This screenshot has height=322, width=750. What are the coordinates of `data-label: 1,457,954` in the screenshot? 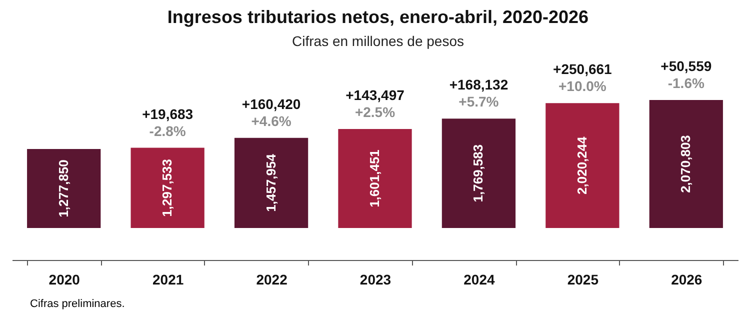 It's located at (270, 182).